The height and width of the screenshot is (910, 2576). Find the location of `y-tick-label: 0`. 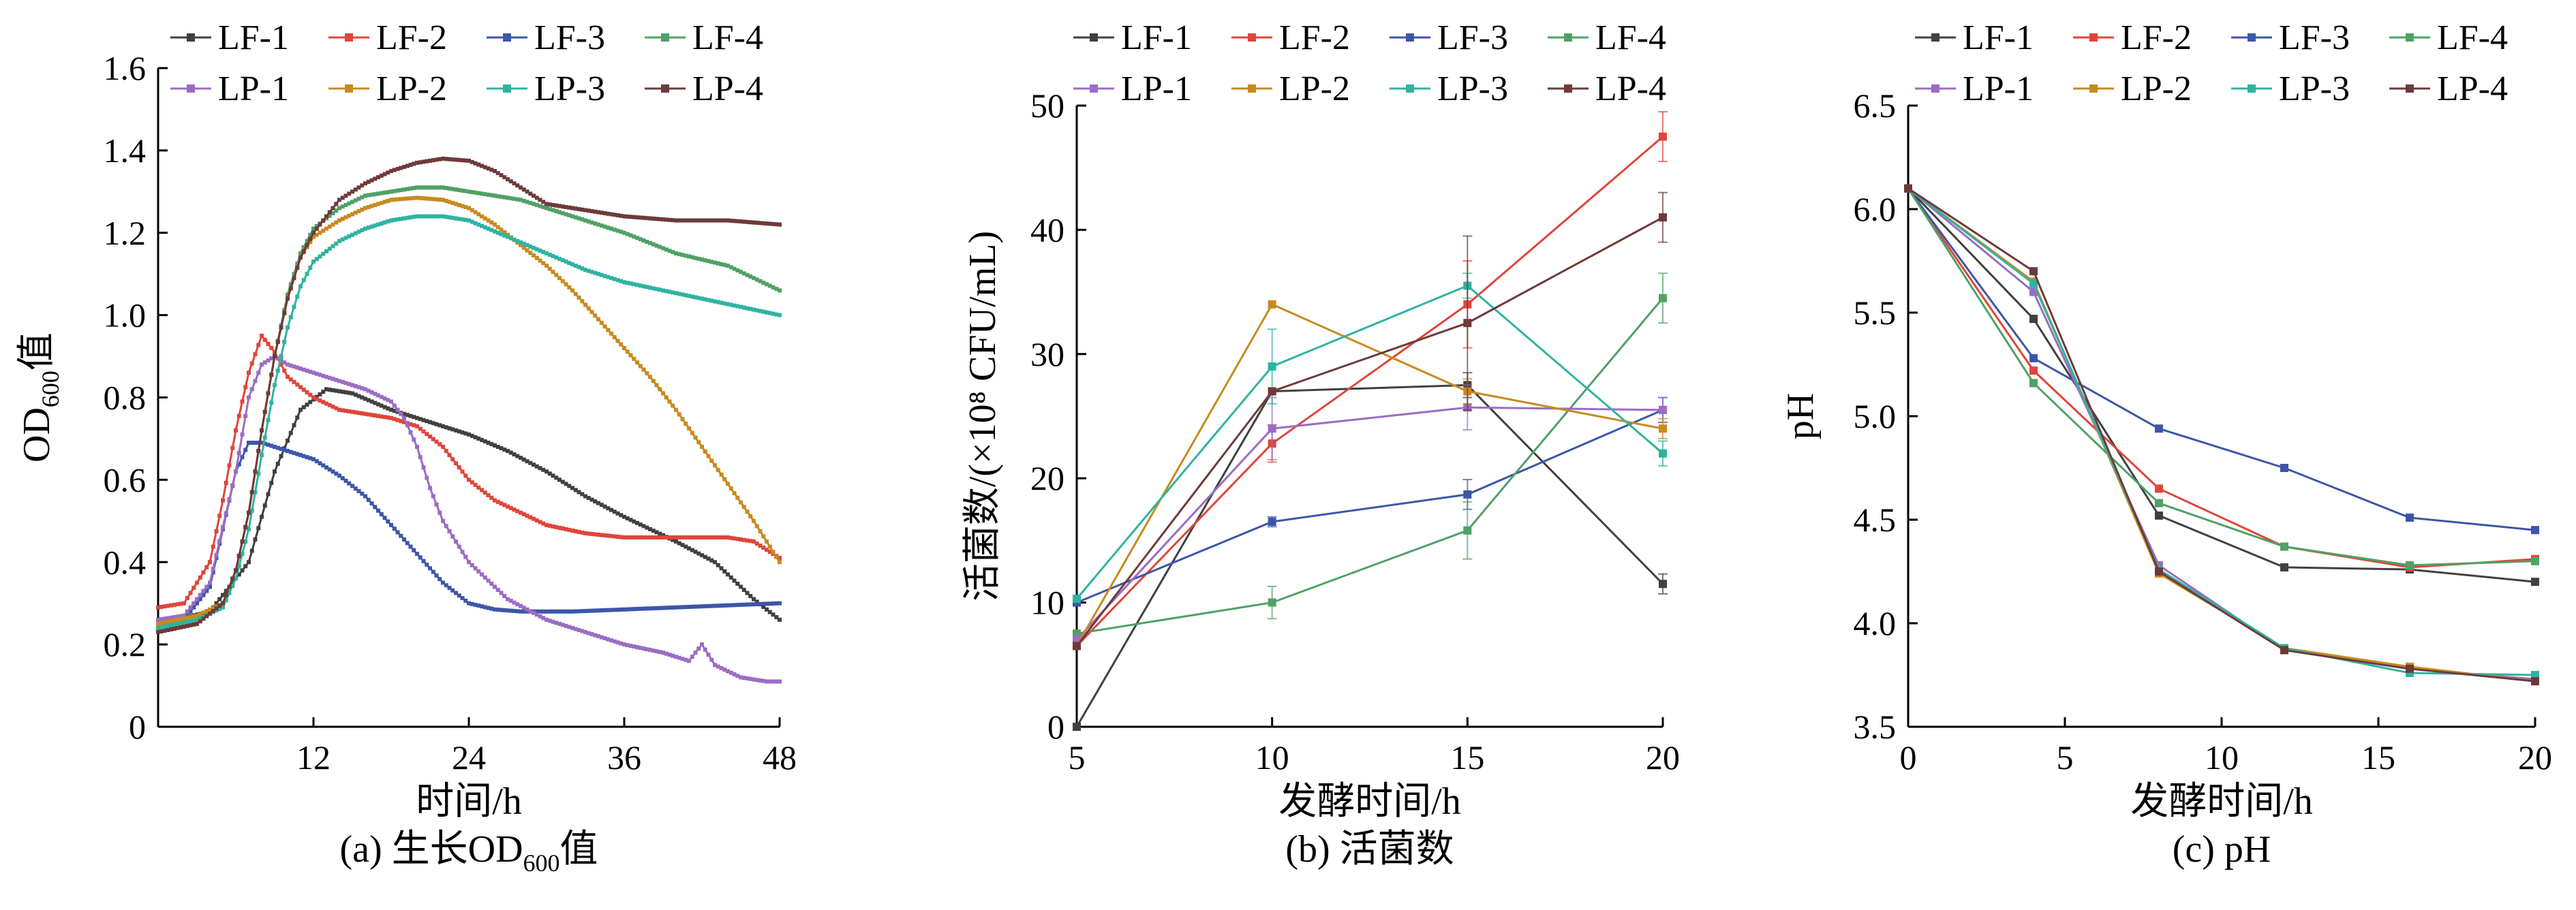

y-tick-label: 0 is located at coordinates (1055, 727).